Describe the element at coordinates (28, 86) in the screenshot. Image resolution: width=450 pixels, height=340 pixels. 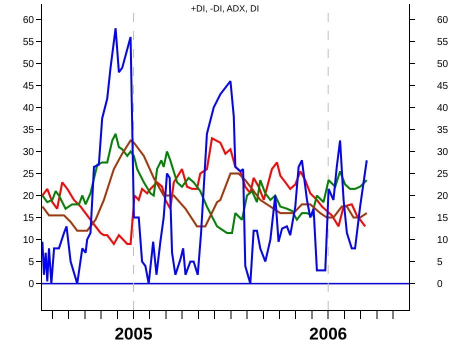
I see `y-tick-label: 45` at that location.